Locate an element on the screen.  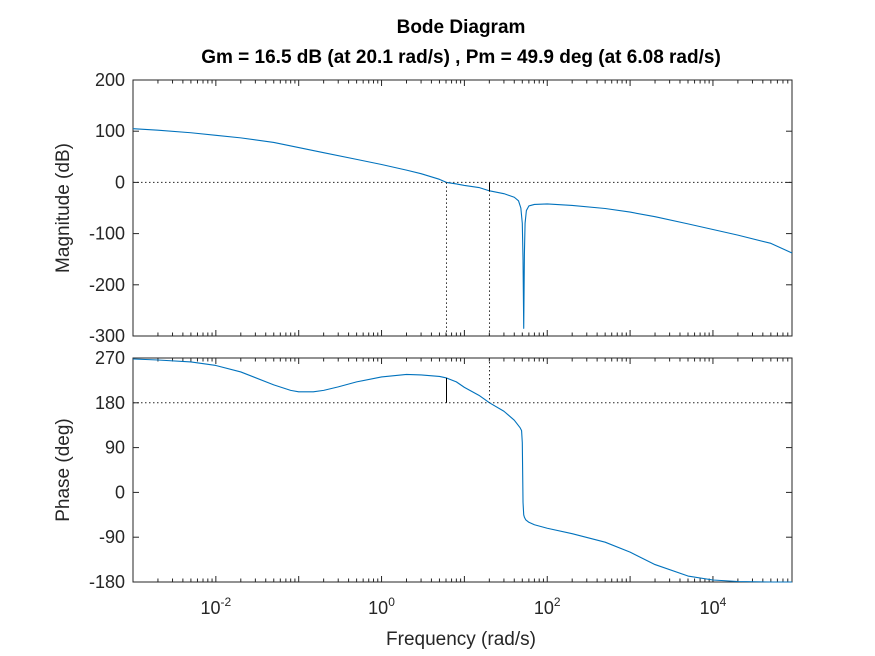
magnitude-y-tick-label: 100 is located at coordinates (110, 131).